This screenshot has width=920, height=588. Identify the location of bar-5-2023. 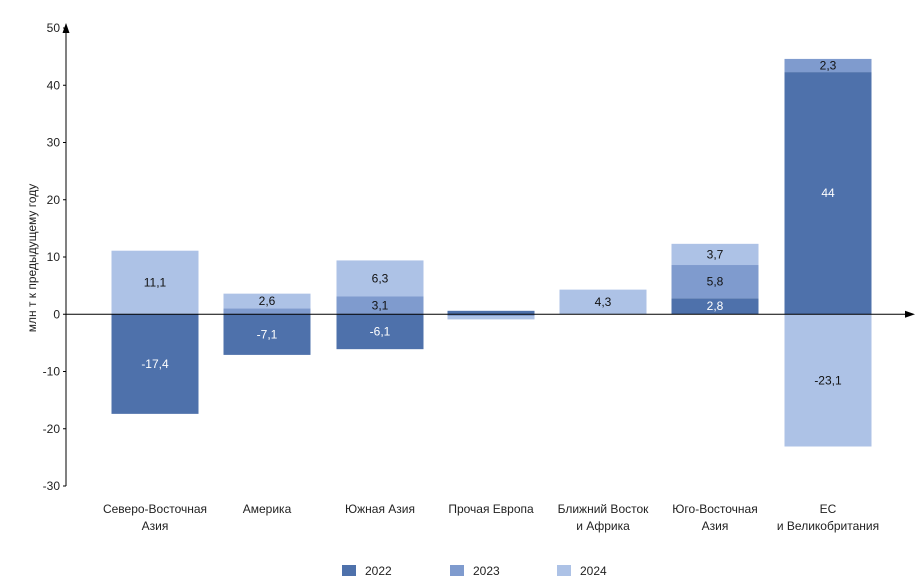
(715, 282).